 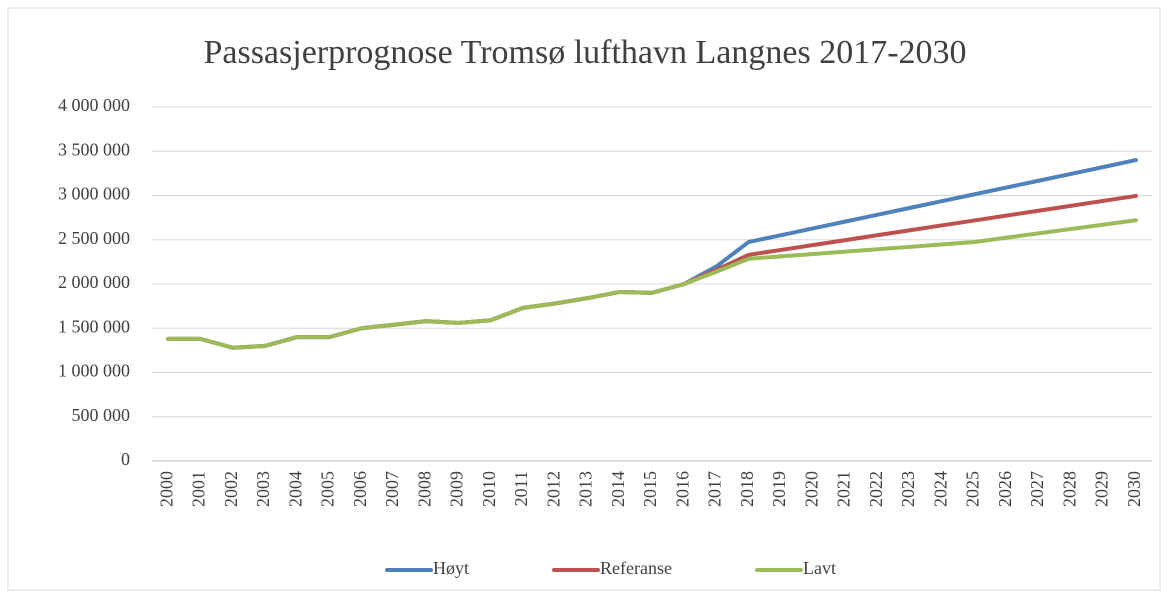 I want to click on x-tick-label: 2025, so click(x=973, y=489).